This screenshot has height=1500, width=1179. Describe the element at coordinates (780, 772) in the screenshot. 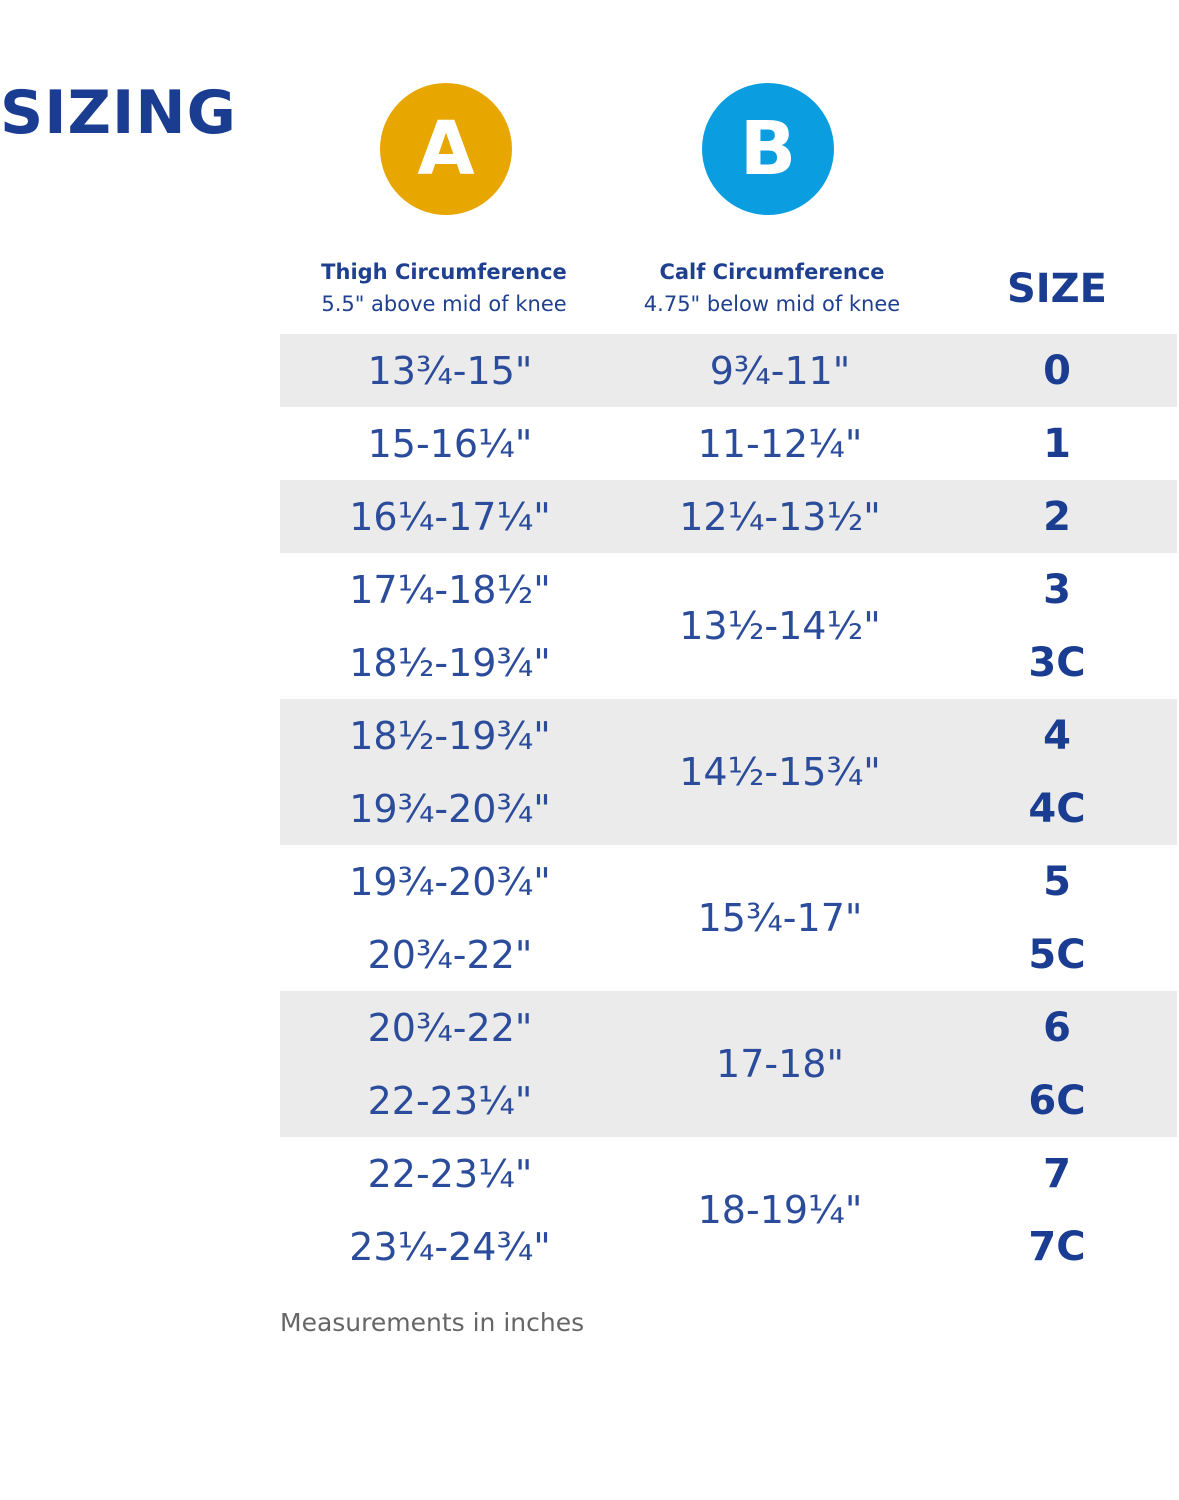

I see `calf-cell: 14½-15¾"` at that location.